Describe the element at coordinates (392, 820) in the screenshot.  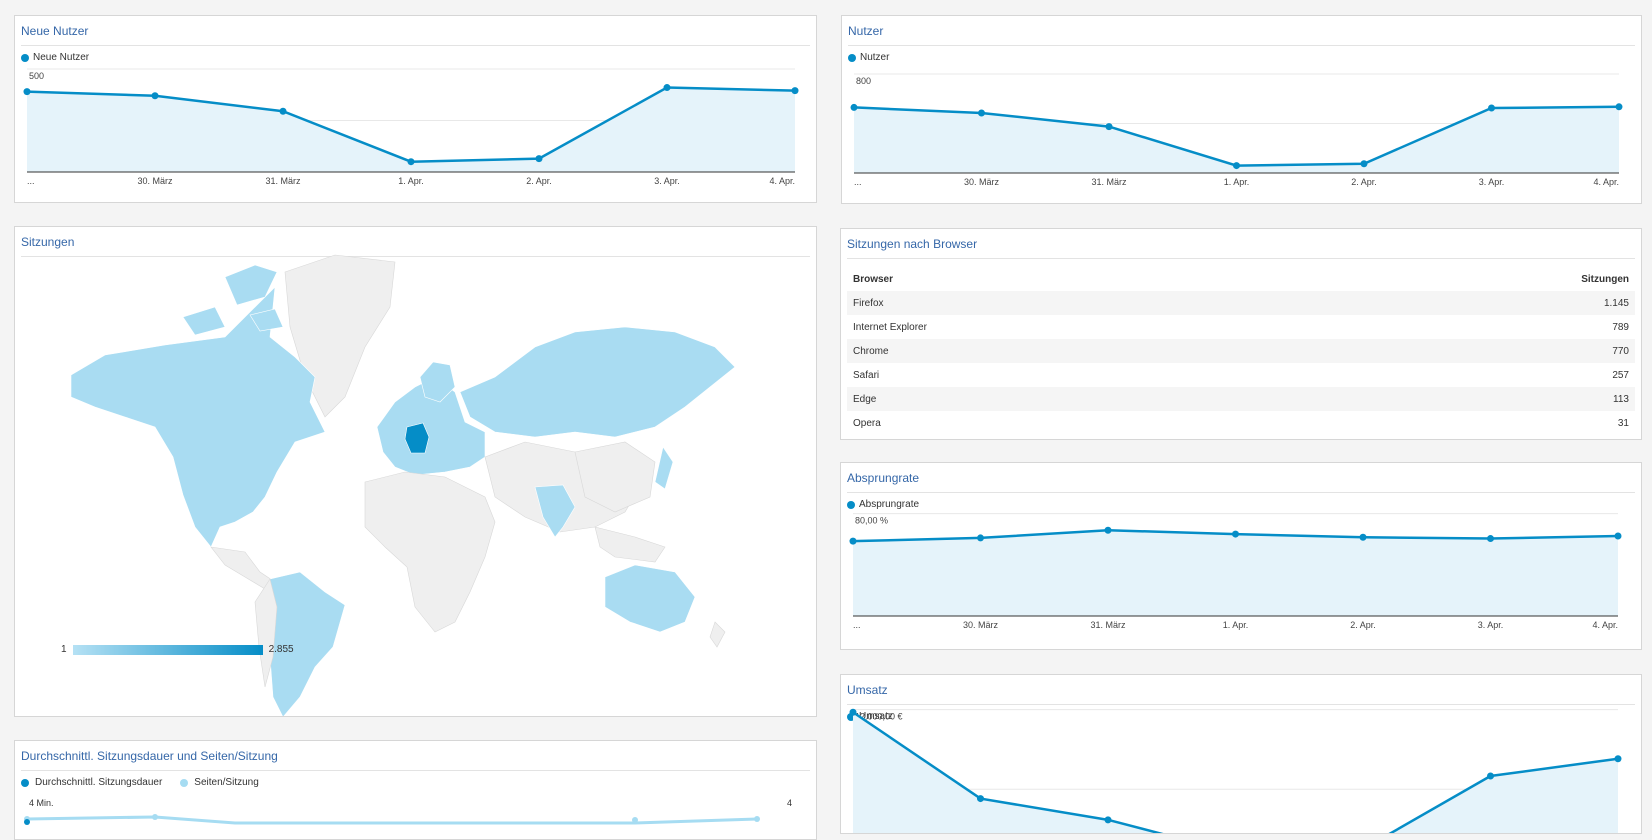
I see `series-line-pages` at that location.